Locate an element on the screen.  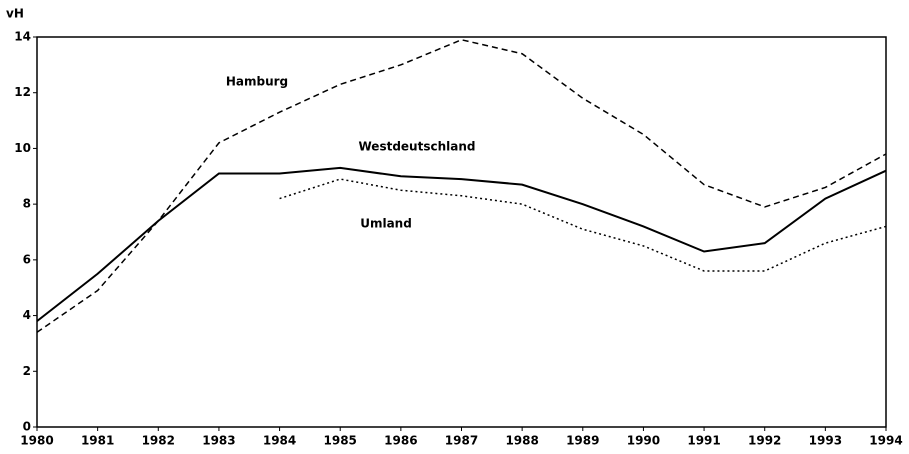
x-tick-label: 1990 is located at coordinates (643, 441).